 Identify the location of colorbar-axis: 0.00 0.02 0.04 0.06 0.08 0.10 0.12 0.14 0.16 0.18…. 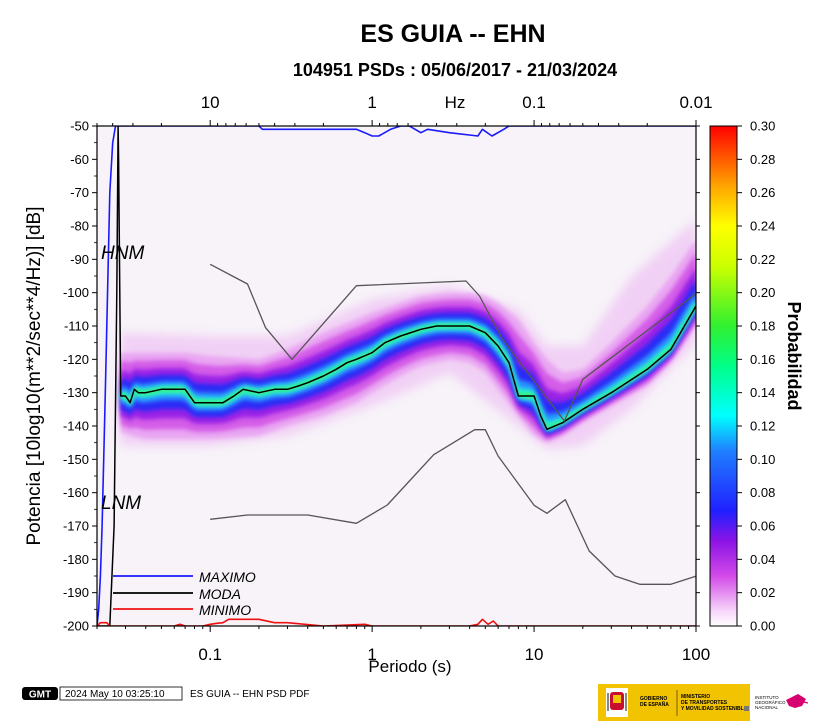
(756, 376).